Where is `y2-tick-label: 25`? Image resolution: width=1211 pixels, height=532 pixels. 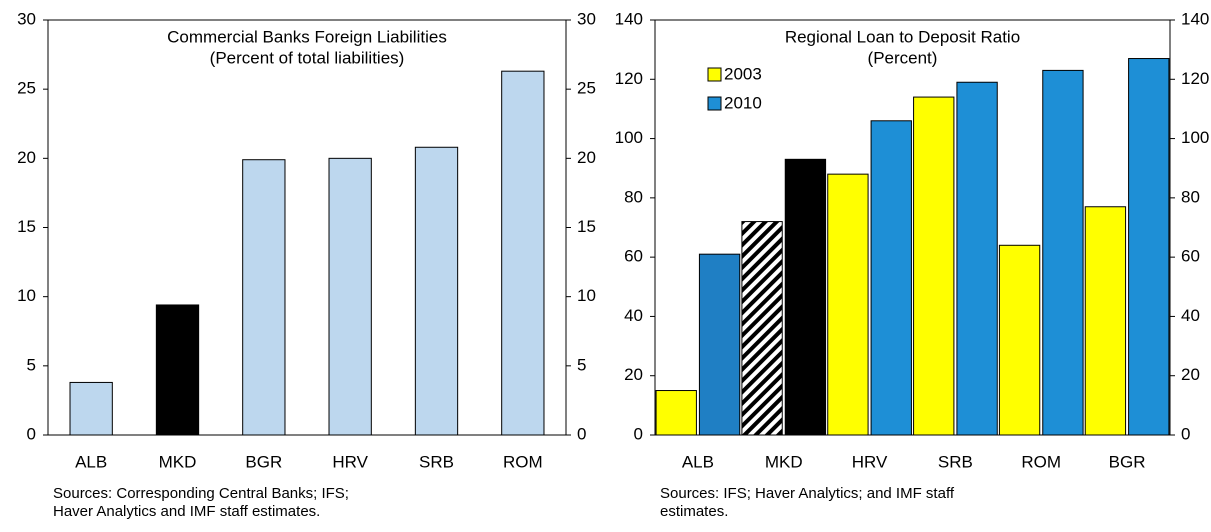 y2-tick-label: 25 is located at coordinates (586, 88).